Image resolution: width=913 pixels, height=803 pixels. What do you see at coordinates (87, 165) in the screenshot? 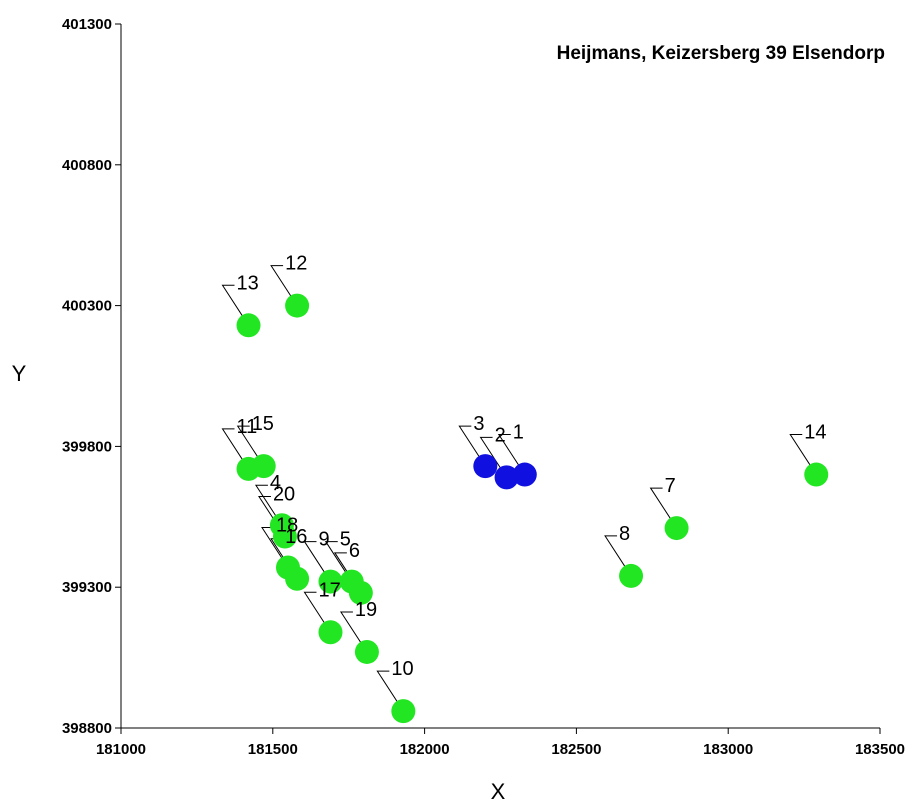
I see `y-tick-label: 400800` at bounding box center [87, 165].